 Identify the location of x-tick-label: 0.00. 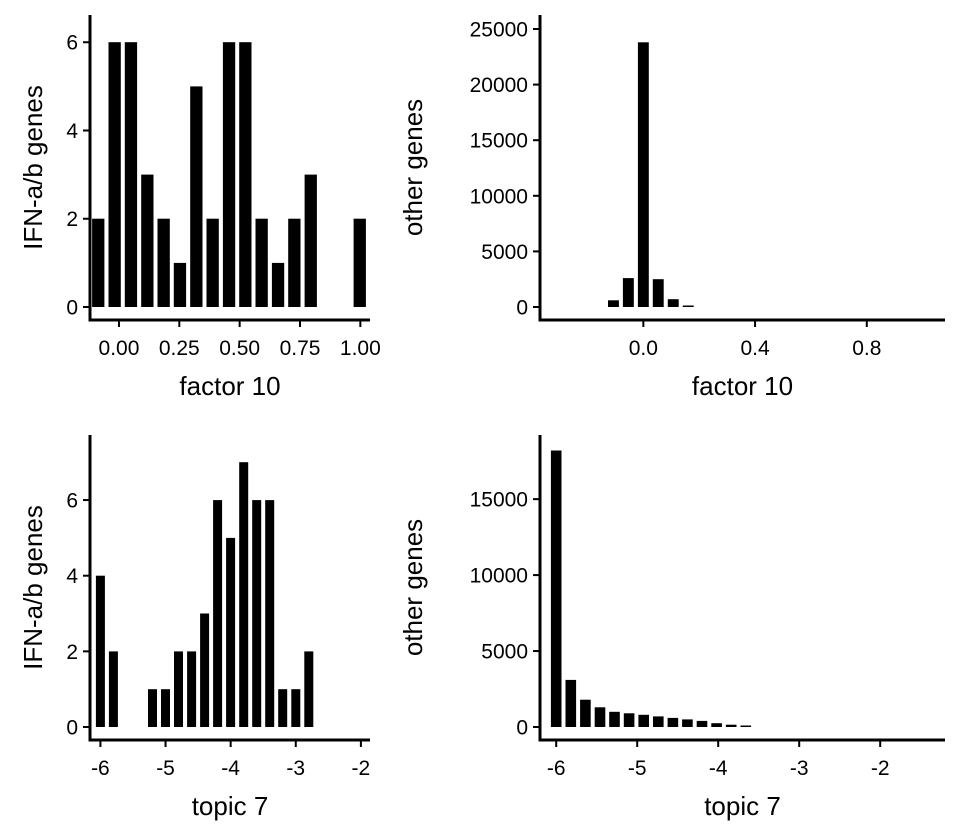
(119, 348).